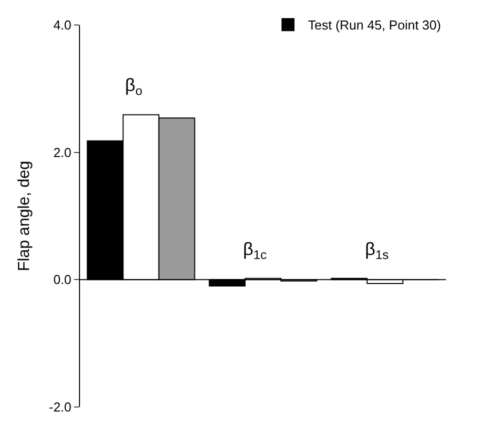 This screenshot has width=486, height=425. I want to click on y-tick-label: -2.0, so click(60, 407).